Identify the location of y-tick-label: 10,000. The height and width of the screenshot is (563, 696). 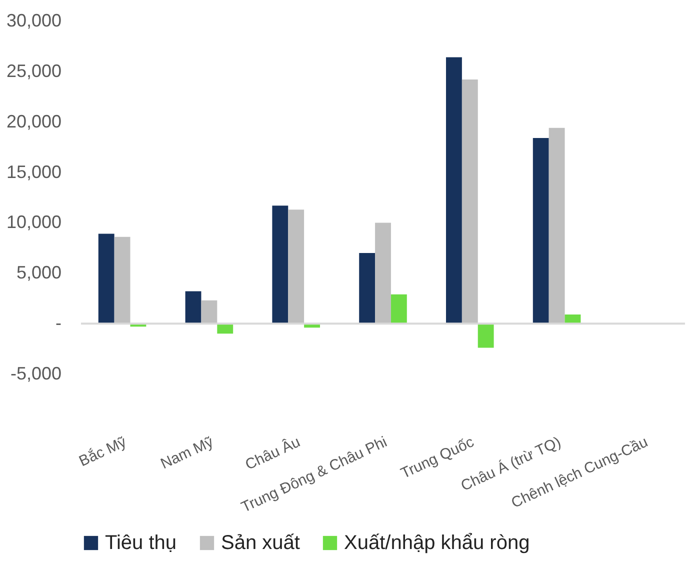
(34, 222).